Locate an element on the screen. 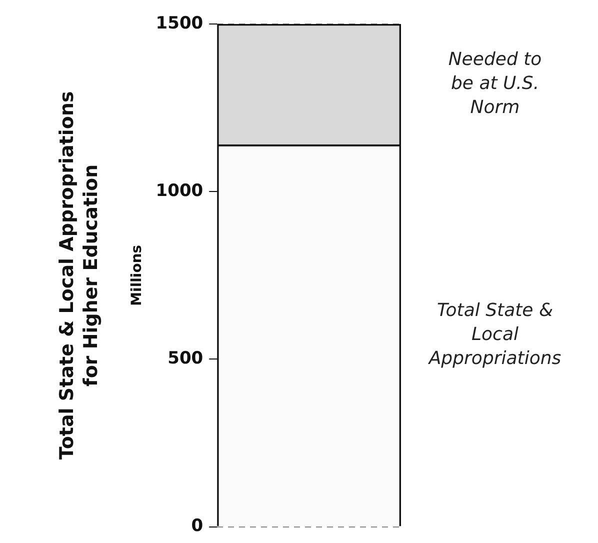 The image size is (598, 543). y-tick-label: 0 is located at coordinates (197, 526).